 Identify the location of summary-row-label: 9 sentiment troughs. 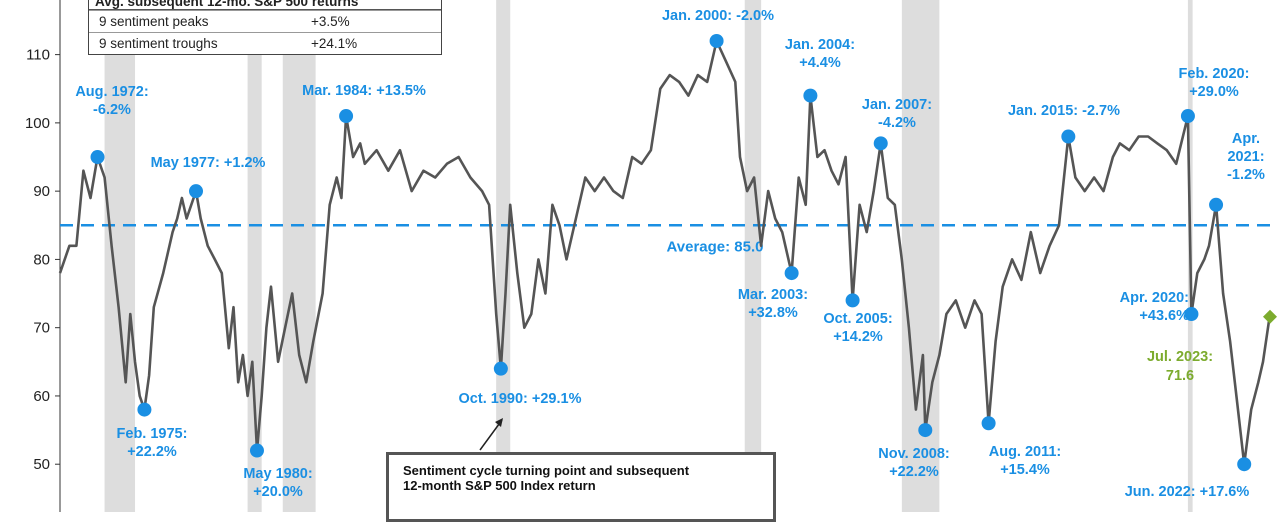
(158, 43).